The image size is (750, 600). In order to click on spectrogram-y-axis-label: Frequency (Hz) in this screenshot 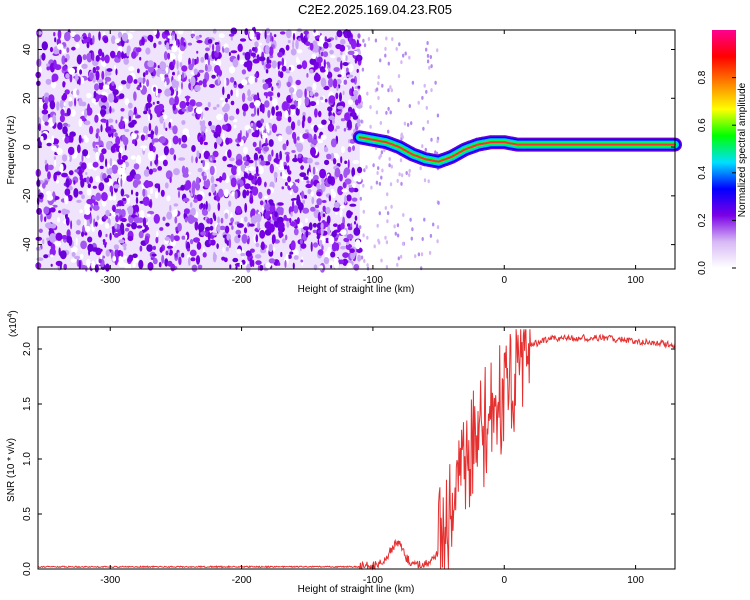, I will do `click(11, 150)`.